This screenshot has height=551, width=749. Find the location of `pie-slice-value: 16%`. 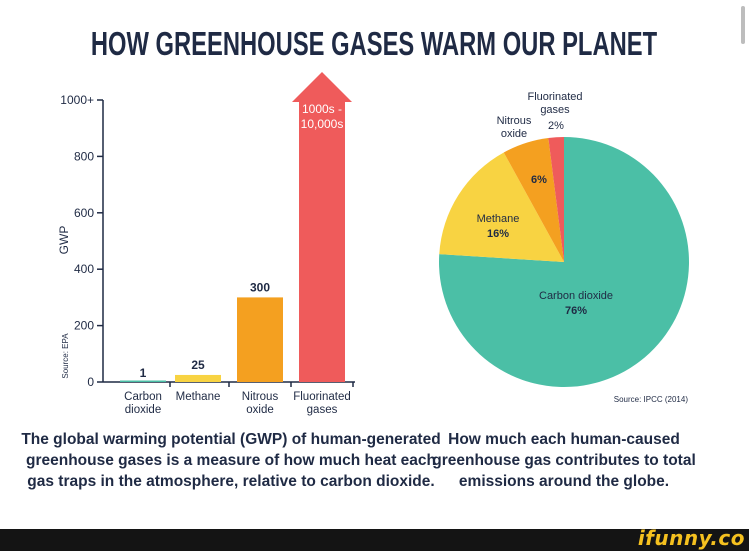

pie-slice-value: 16% is located at coordinates (498, 234).